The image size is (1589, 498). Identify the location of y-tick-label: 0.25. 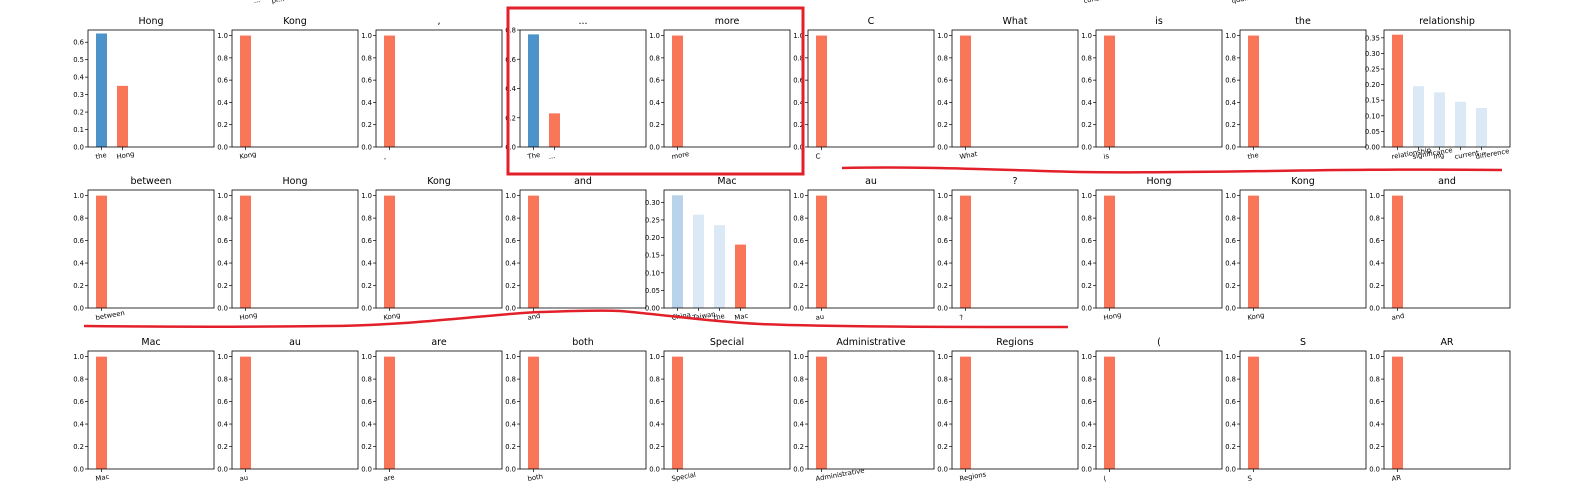
(652, 220).